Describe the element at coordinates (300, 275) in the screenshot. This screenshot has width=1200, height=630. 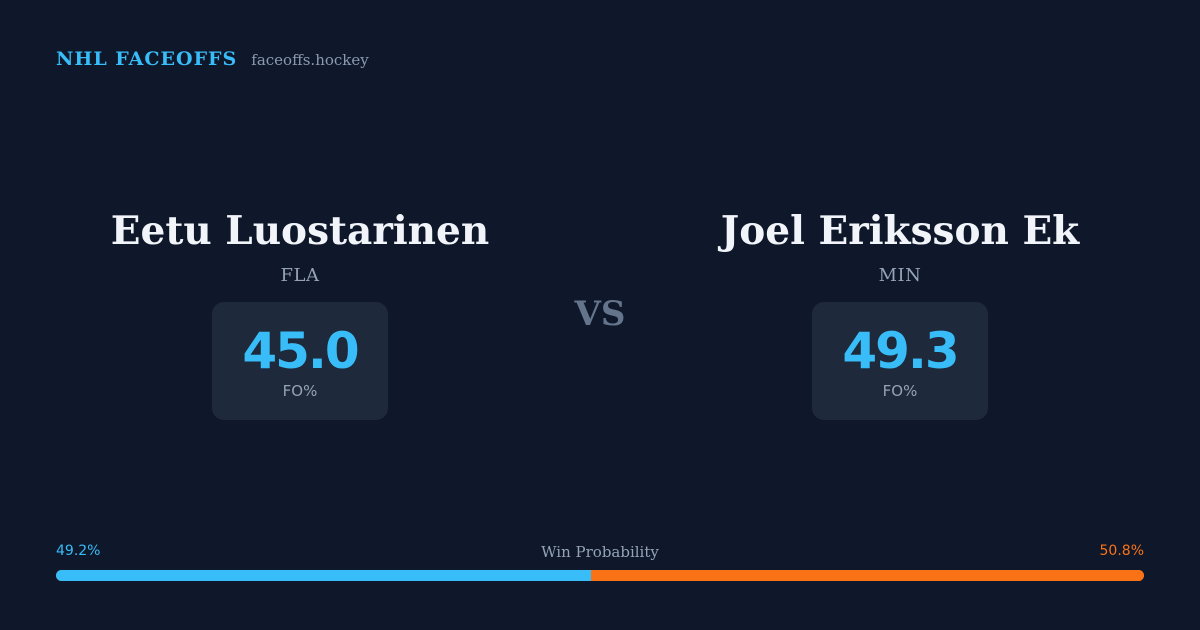
I see `player-team-left: FLA` at that location.